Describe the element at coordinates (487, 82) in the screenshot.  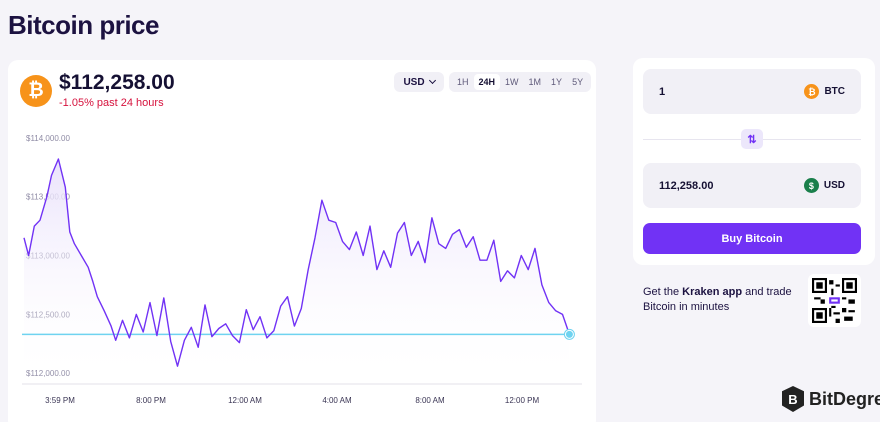
I see `range-tab-24h: 24H` at that location.